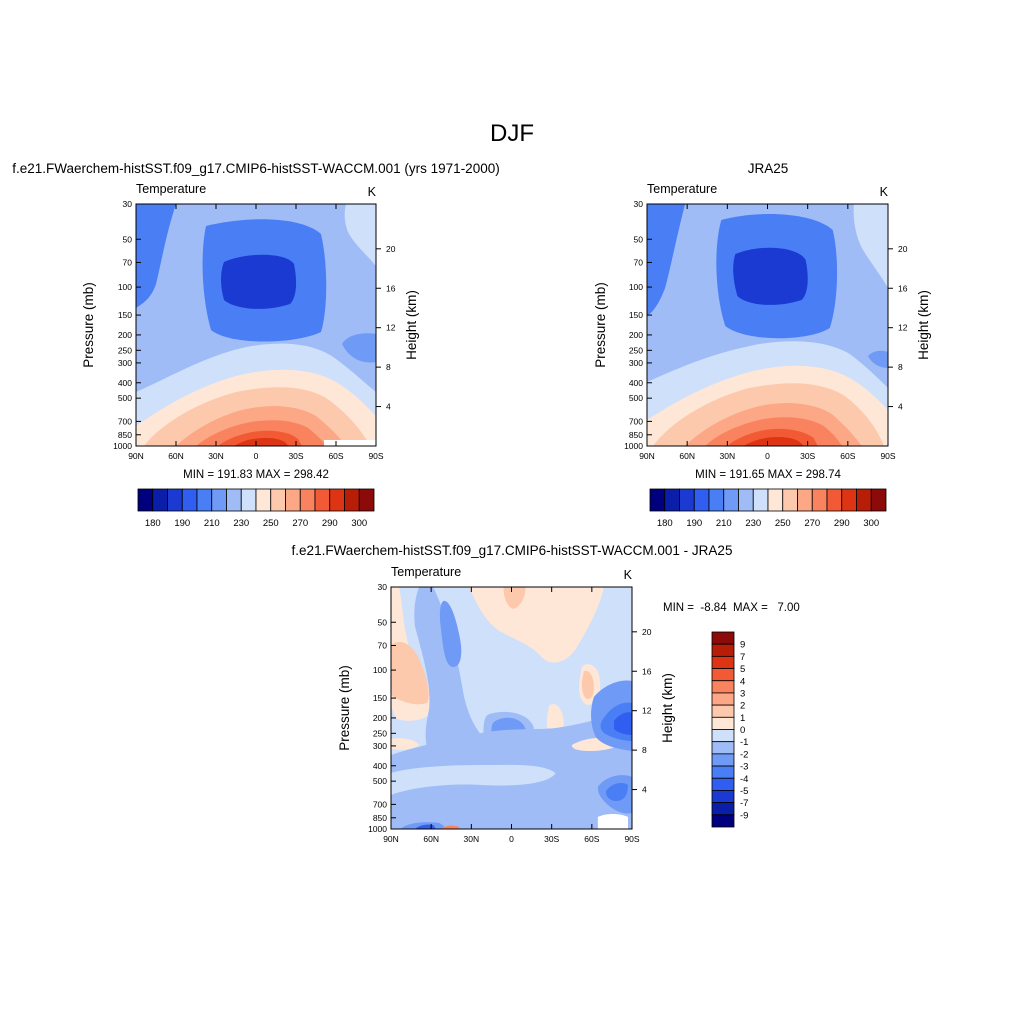 The height and width of the screenshot is (1029, 1024). Describe the element at coordinates (636, 315) in the screenshot. I see `y-tick-label: 150` at that location.